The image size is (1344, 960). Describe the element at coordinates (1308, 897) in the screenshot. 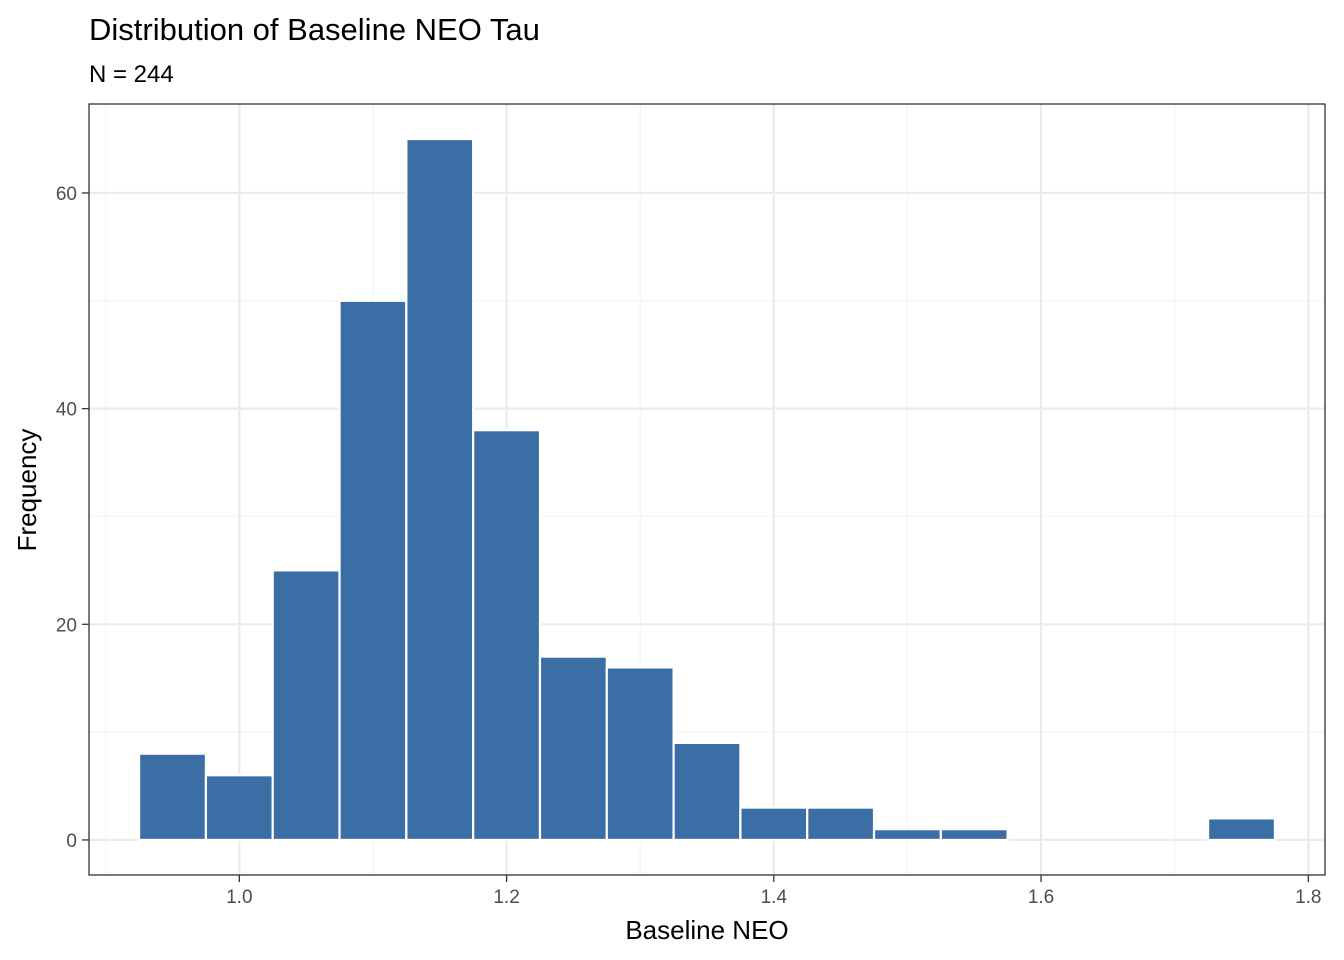

I see `x-tick-label: 1.8` at that location.